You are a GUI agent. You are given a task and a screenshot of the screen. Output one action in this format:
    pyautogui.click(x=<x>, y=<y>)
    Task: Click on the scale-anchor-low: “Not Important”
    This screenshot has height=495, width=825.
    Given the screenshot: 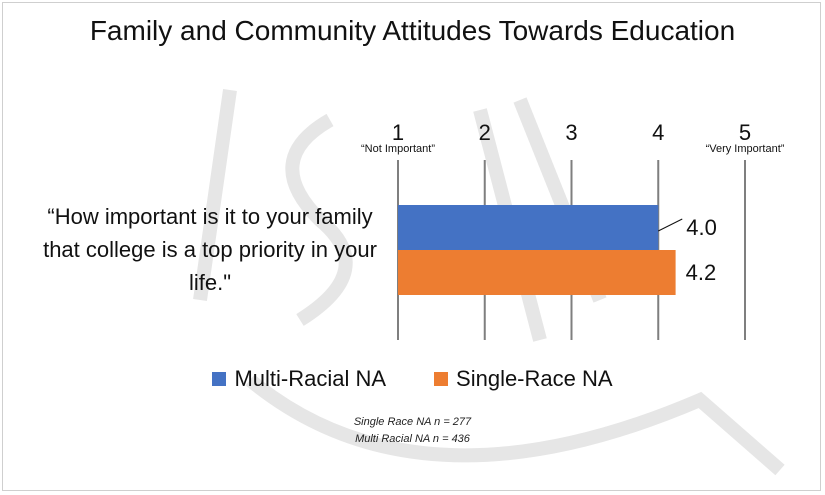 What is the action you would take?
    pyautogui.click(x=398, y=149)
    